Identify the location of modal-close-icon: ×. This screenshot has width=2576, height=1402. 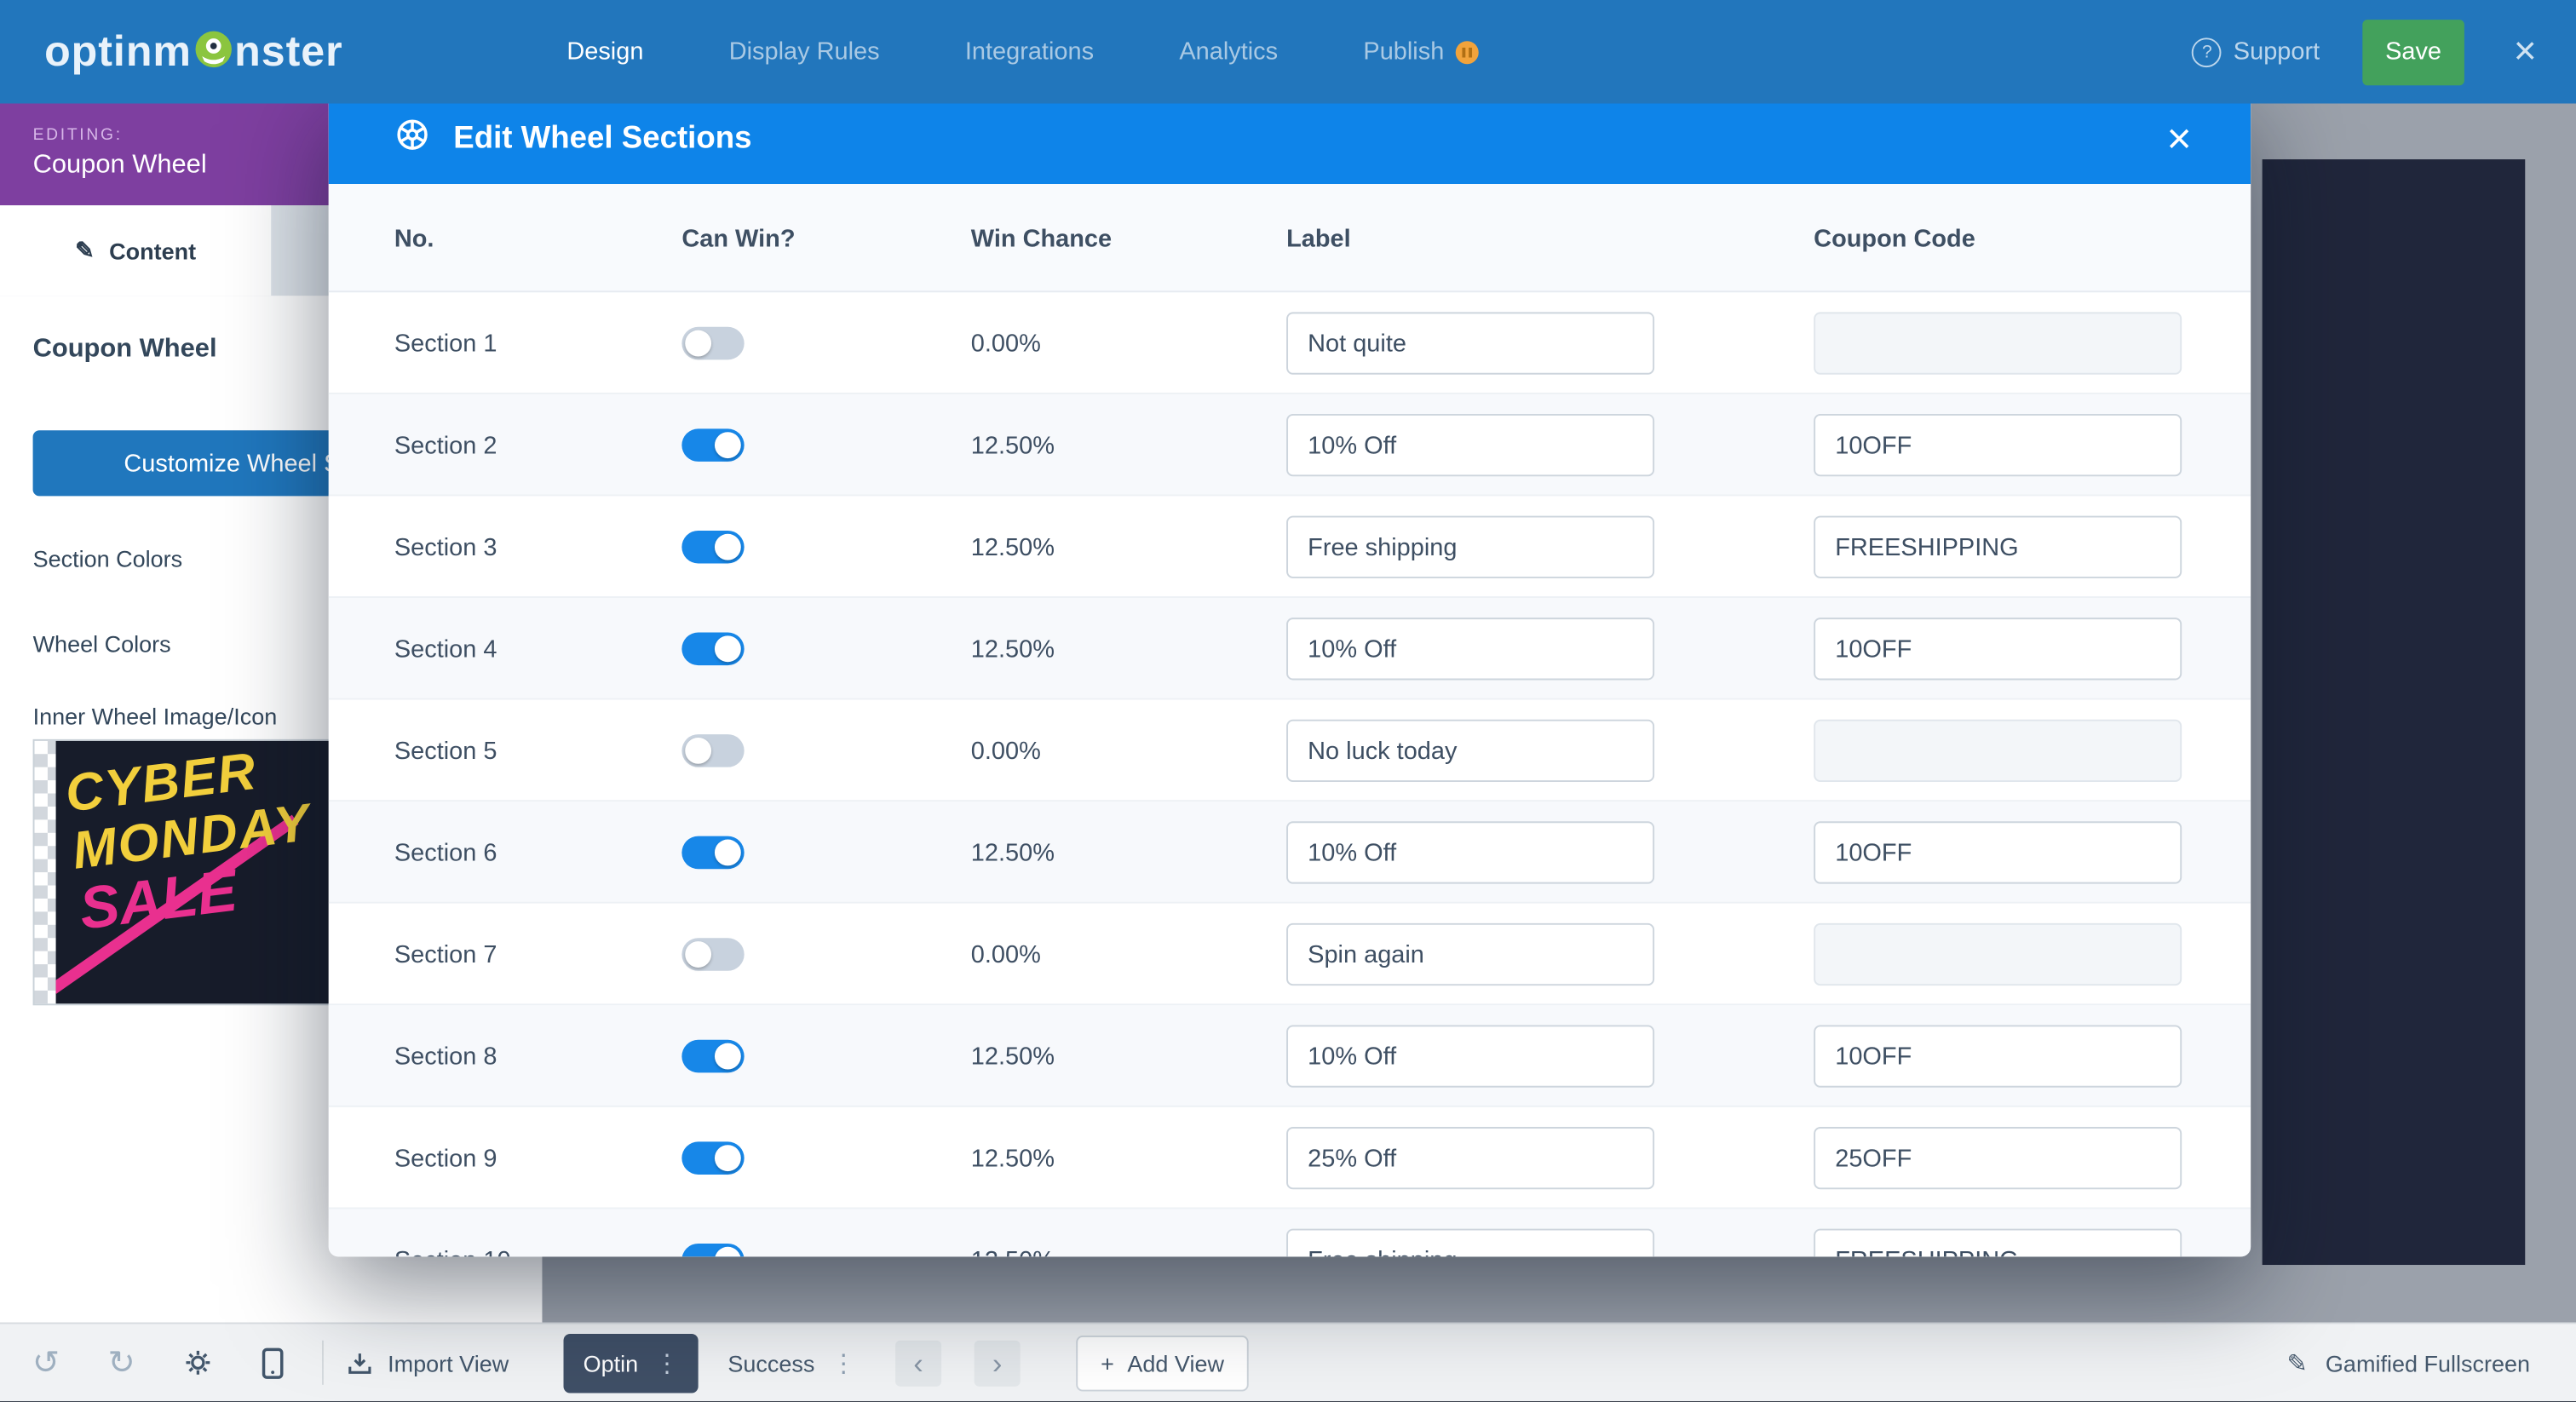
(2179, 138).